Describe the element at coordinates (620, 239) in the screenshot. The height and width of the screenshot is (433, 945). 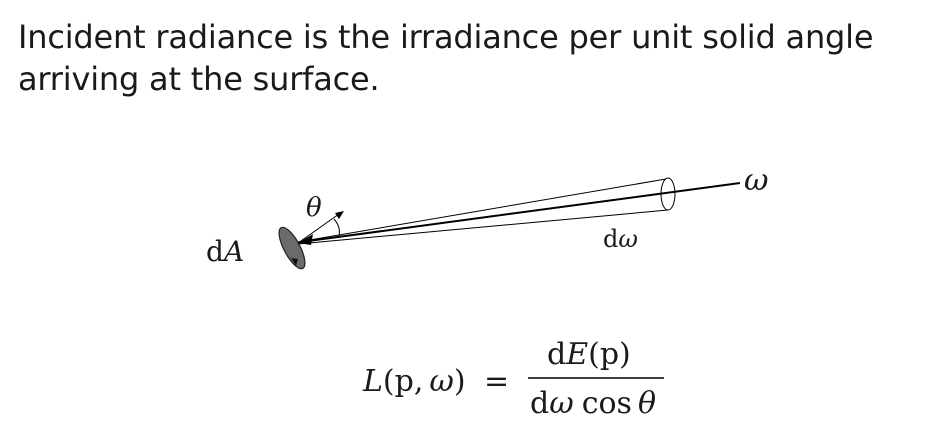
I see `label-domega: dω` at that location.